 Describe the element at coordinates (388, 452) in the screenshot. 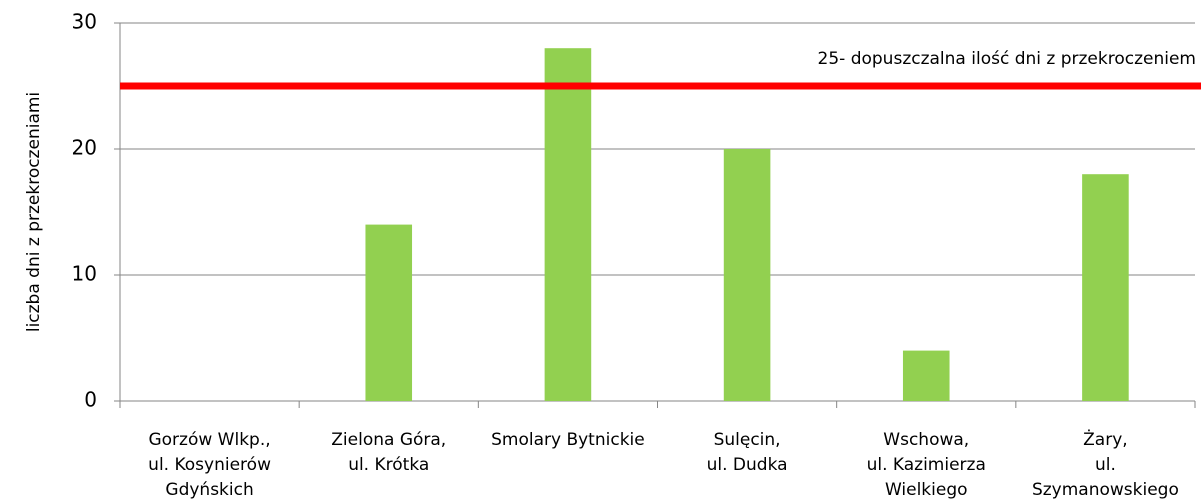

I see `x-tick-label: Zielona Góra, ul. Krótka` at that location.